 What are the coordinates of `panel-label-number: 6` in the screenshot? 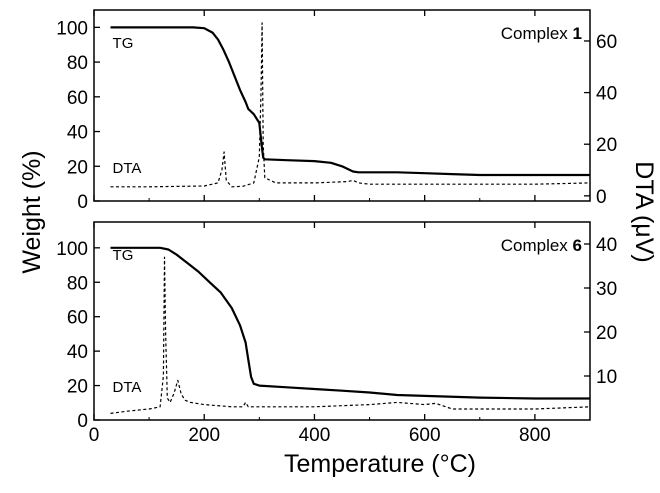 It's located at (577, 245).